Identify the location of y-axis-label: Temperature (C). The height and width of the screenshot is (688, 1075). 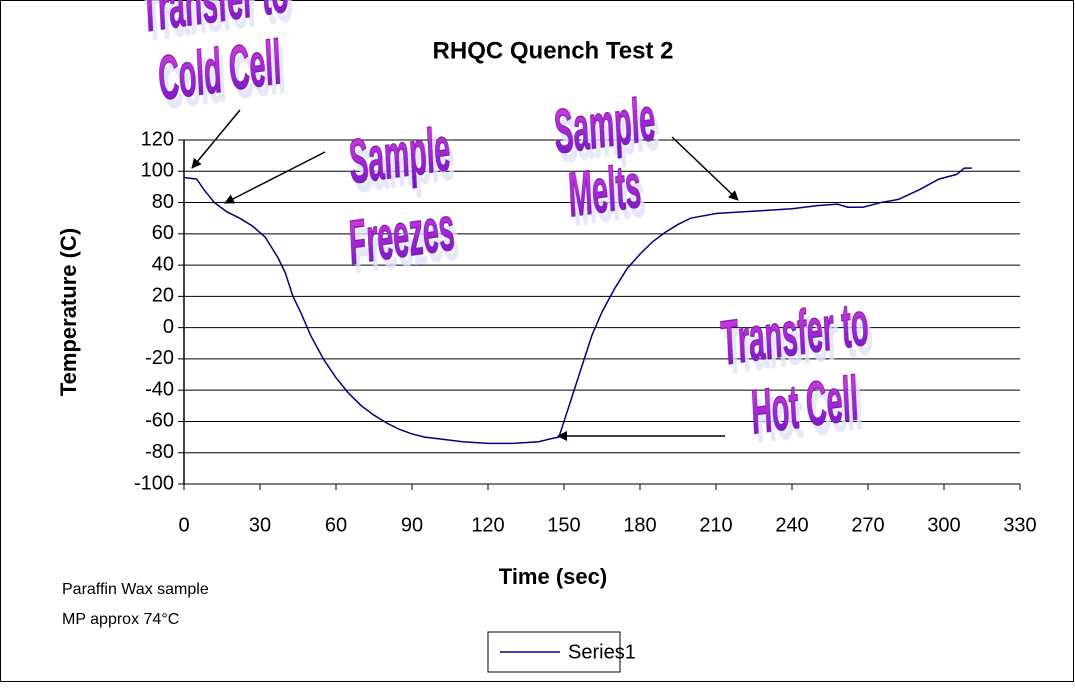
(68, 312).